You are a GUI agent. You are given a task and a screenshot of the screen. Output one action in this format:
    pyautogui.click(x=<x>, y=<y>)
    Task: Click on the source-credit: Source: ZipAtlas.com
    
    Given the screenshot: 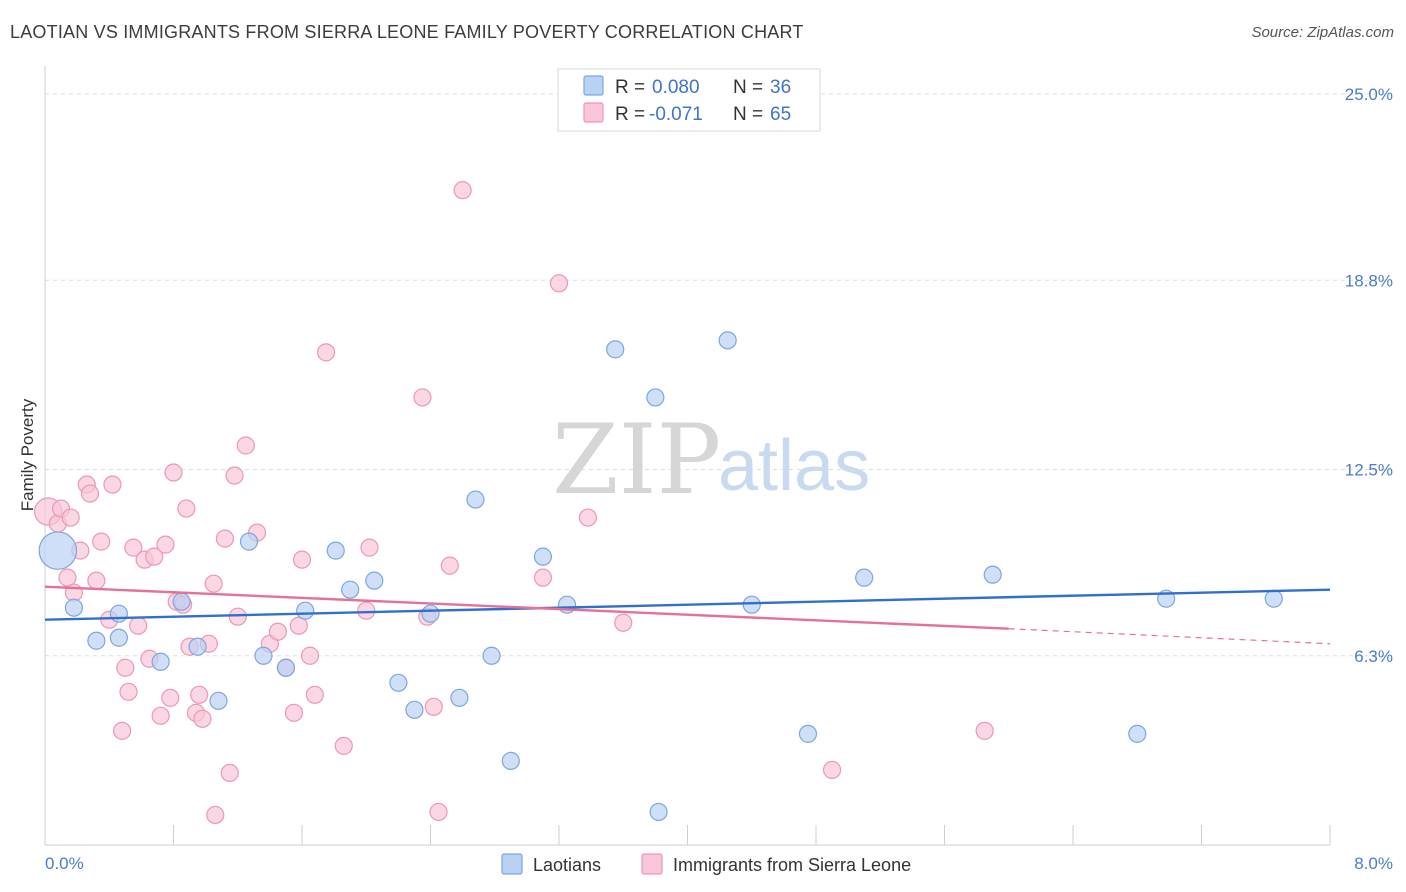 What is the action you would take?
    pyautogui.click(x=1322, y=32)
    